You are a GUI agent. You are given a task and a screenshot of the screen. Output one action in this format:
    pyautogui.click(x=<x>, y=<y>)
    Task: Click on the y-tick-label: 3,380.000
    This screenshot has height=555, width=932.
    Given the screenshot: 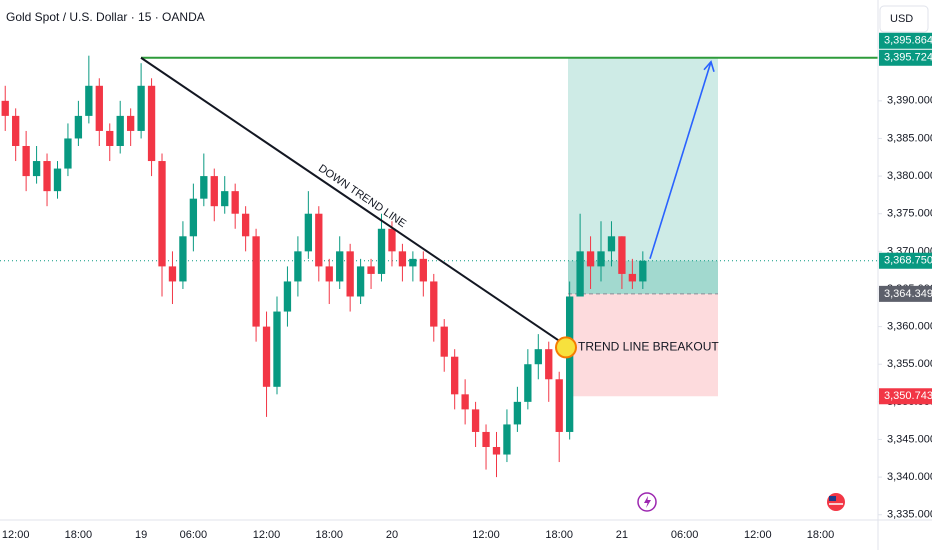 What is the action you would take?
    pyautogui.click(x=909, y=176)
    